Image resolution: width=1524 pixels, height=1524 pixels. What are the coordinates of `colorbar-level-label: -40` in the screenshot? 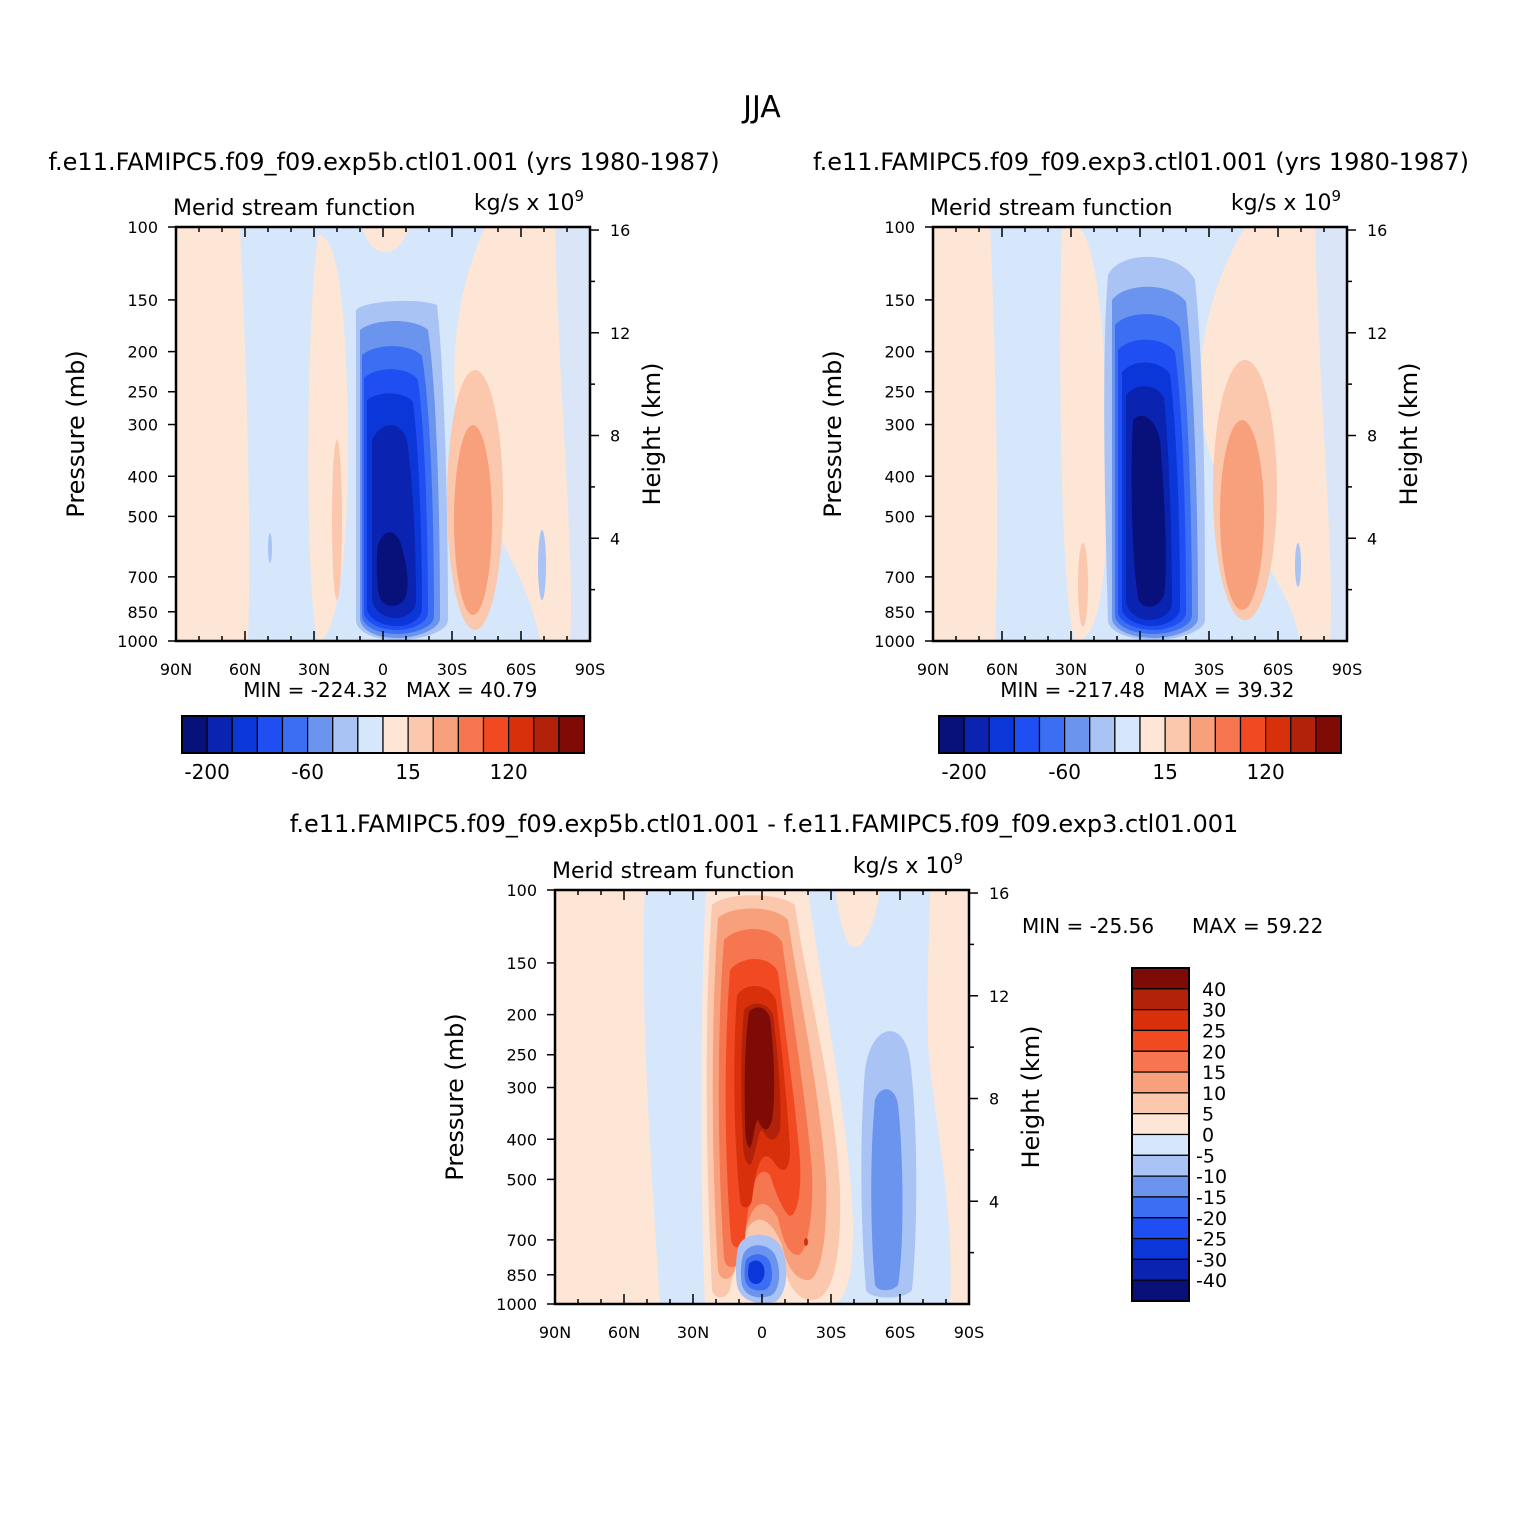 It's located at (1211, 1281).